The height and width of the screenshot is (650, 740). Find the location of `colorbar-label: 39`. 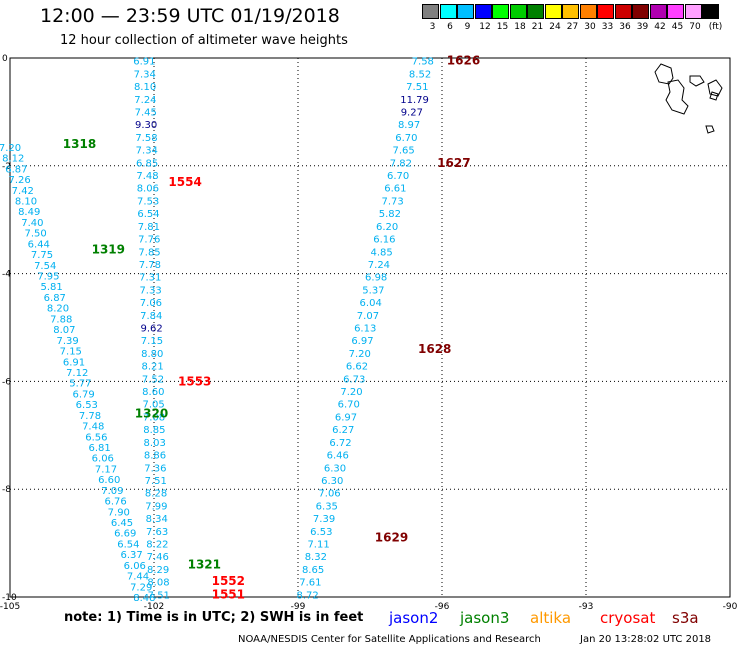

colorbar-label: 39 is located at coordinates (642, 27).